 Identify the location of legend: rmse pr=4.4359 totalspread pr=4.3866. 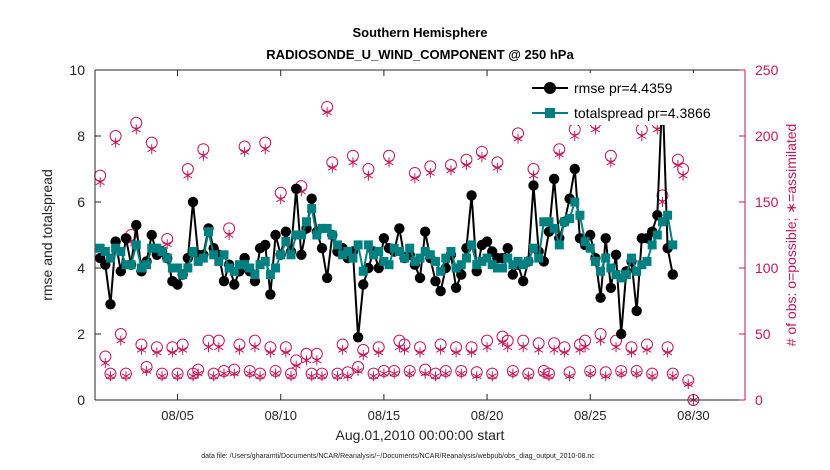
(632, 99).